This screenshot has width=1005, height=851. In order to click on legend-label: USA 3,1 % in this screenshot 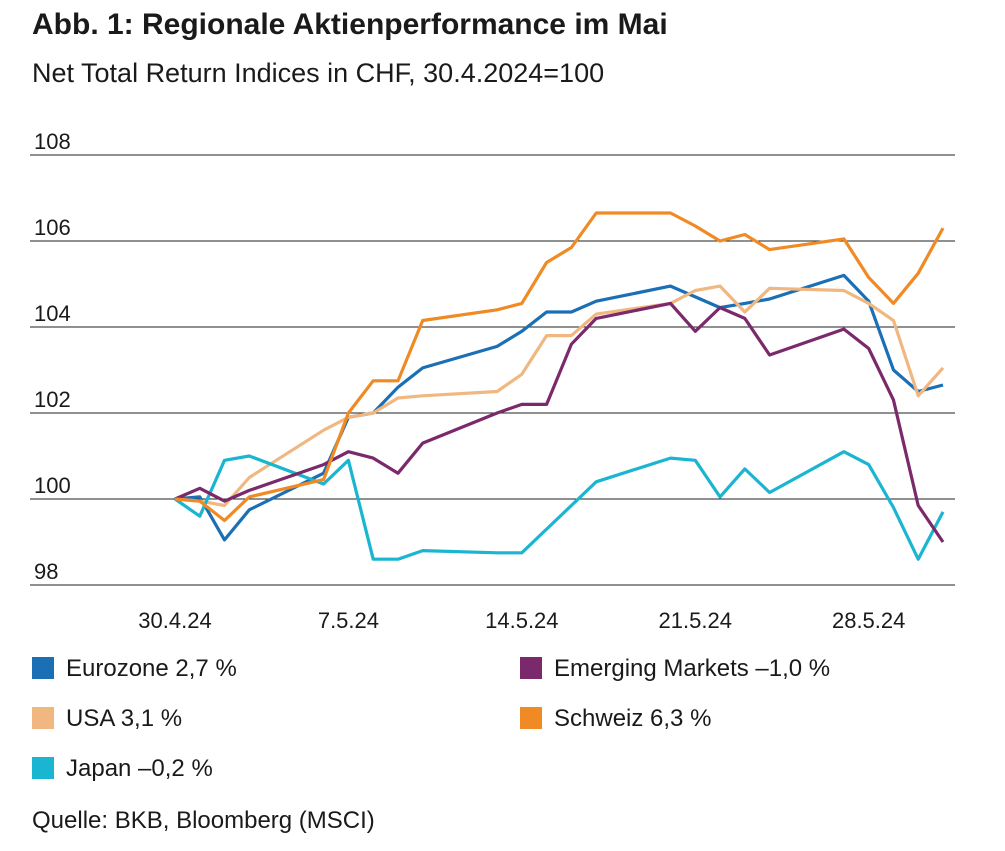, I will do `click(124, 718)`.